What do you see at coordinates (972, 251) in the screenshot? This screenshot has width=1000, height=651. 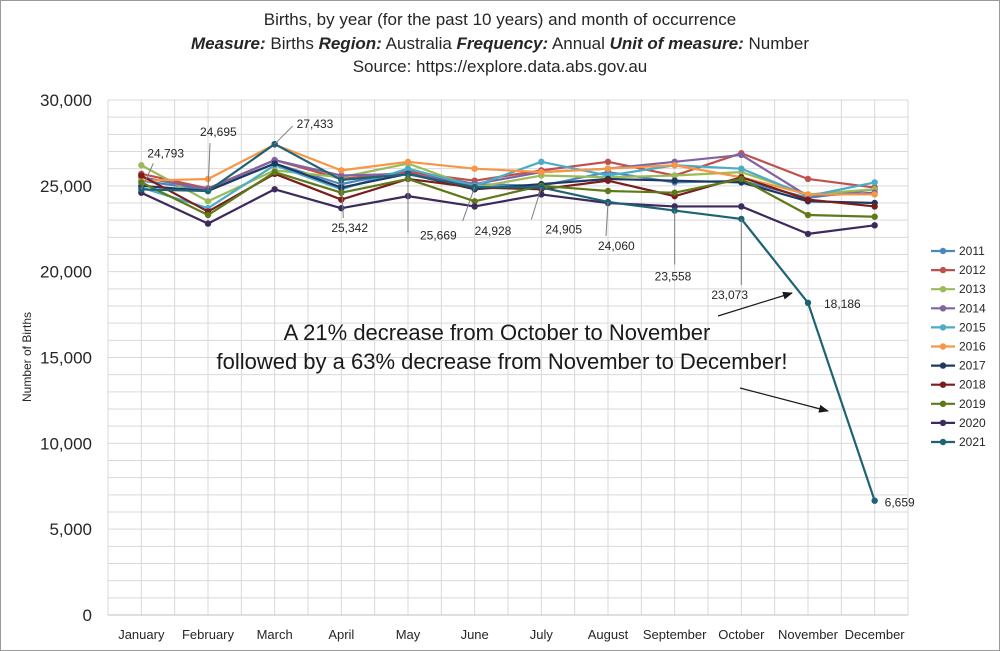 I see `legend-label: 2011` at bounding box center [972, 251].